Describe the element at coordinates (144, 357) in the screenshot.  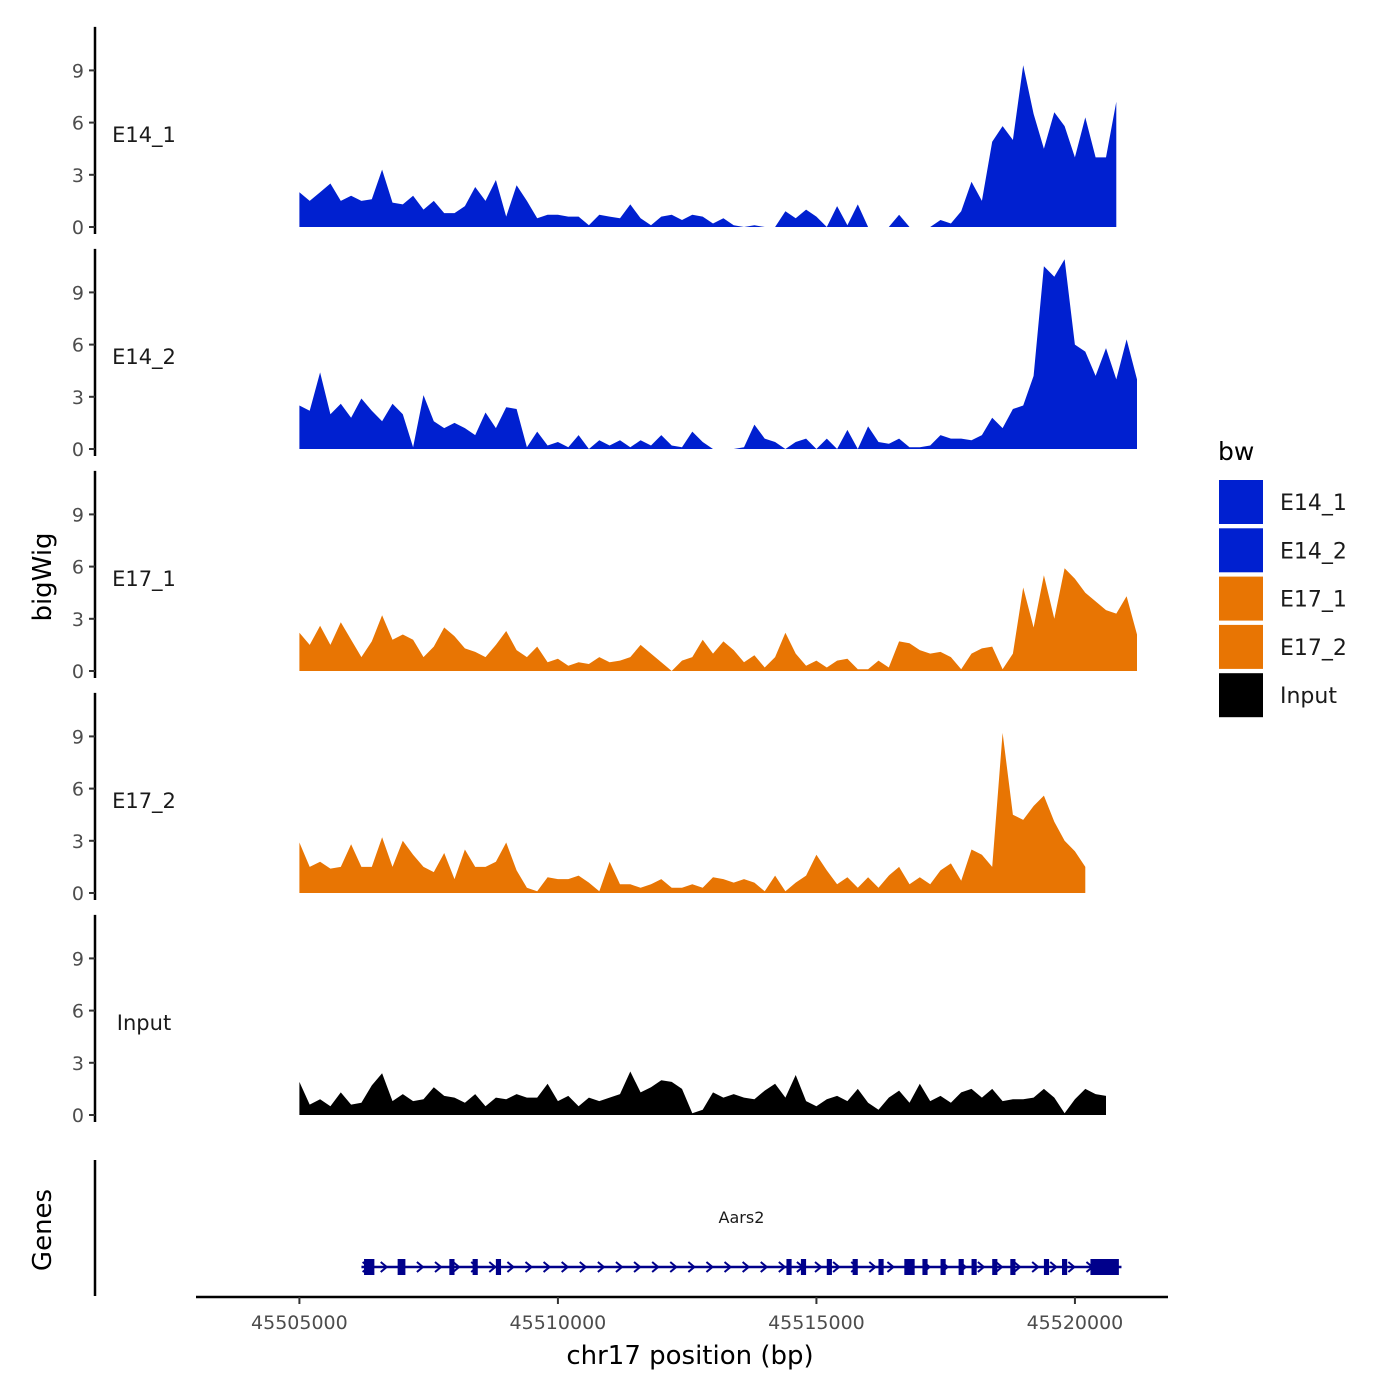
I see `track-label: E14_2` at that location.